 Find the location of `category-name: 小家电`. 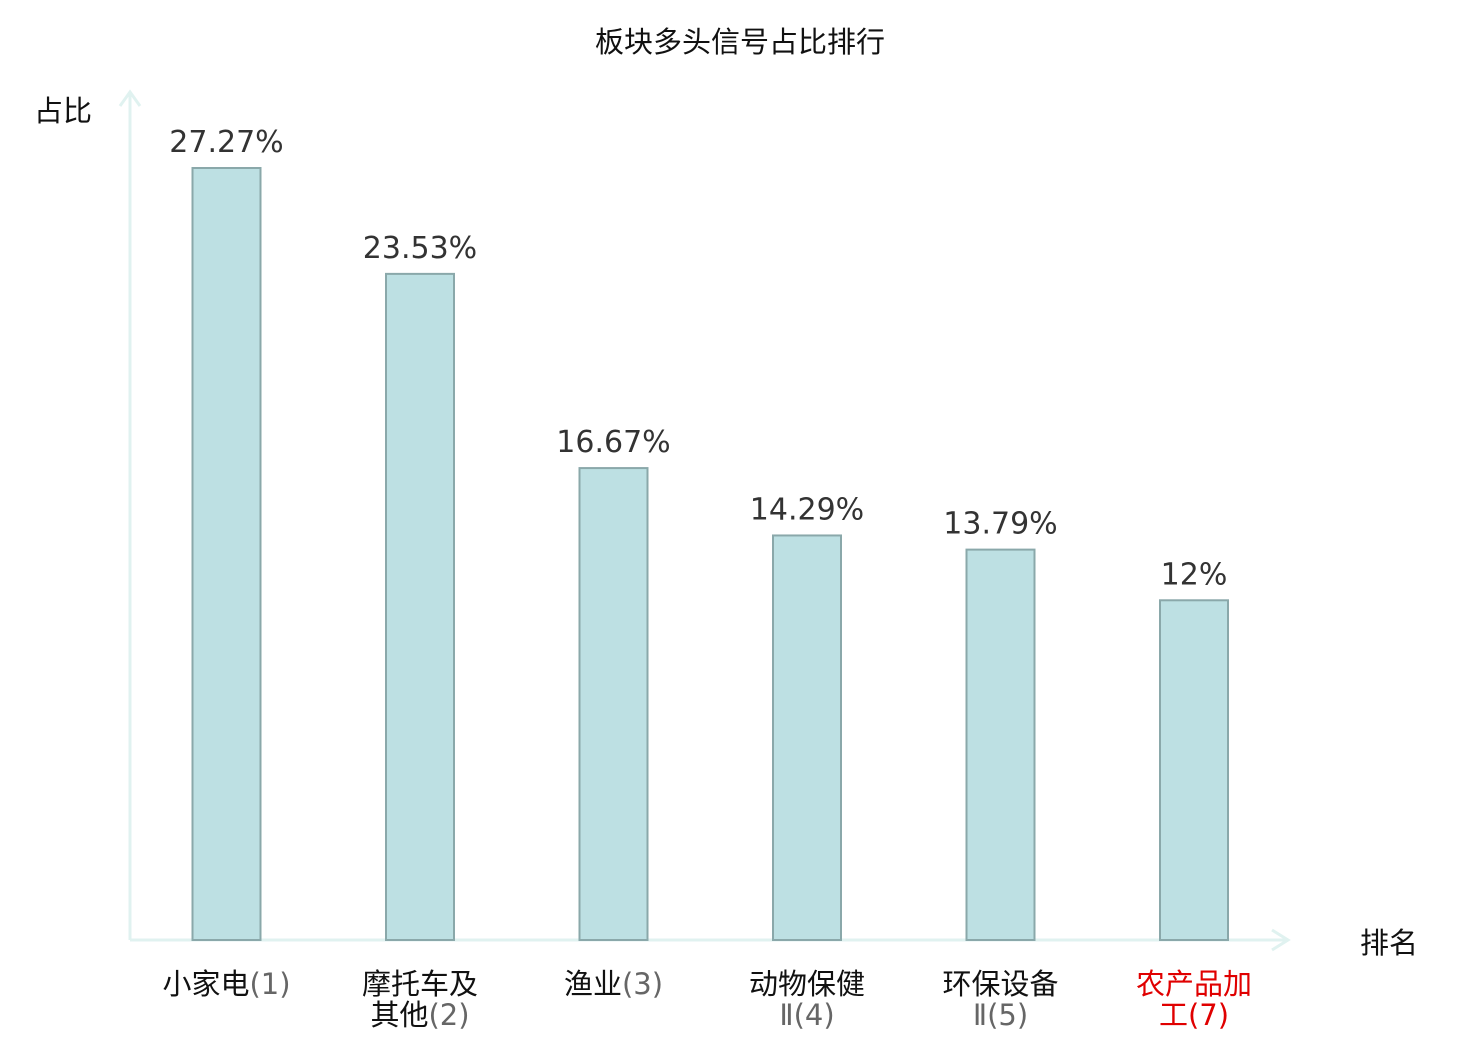

category-name: 小家电 is located at coordinates (205, 984).